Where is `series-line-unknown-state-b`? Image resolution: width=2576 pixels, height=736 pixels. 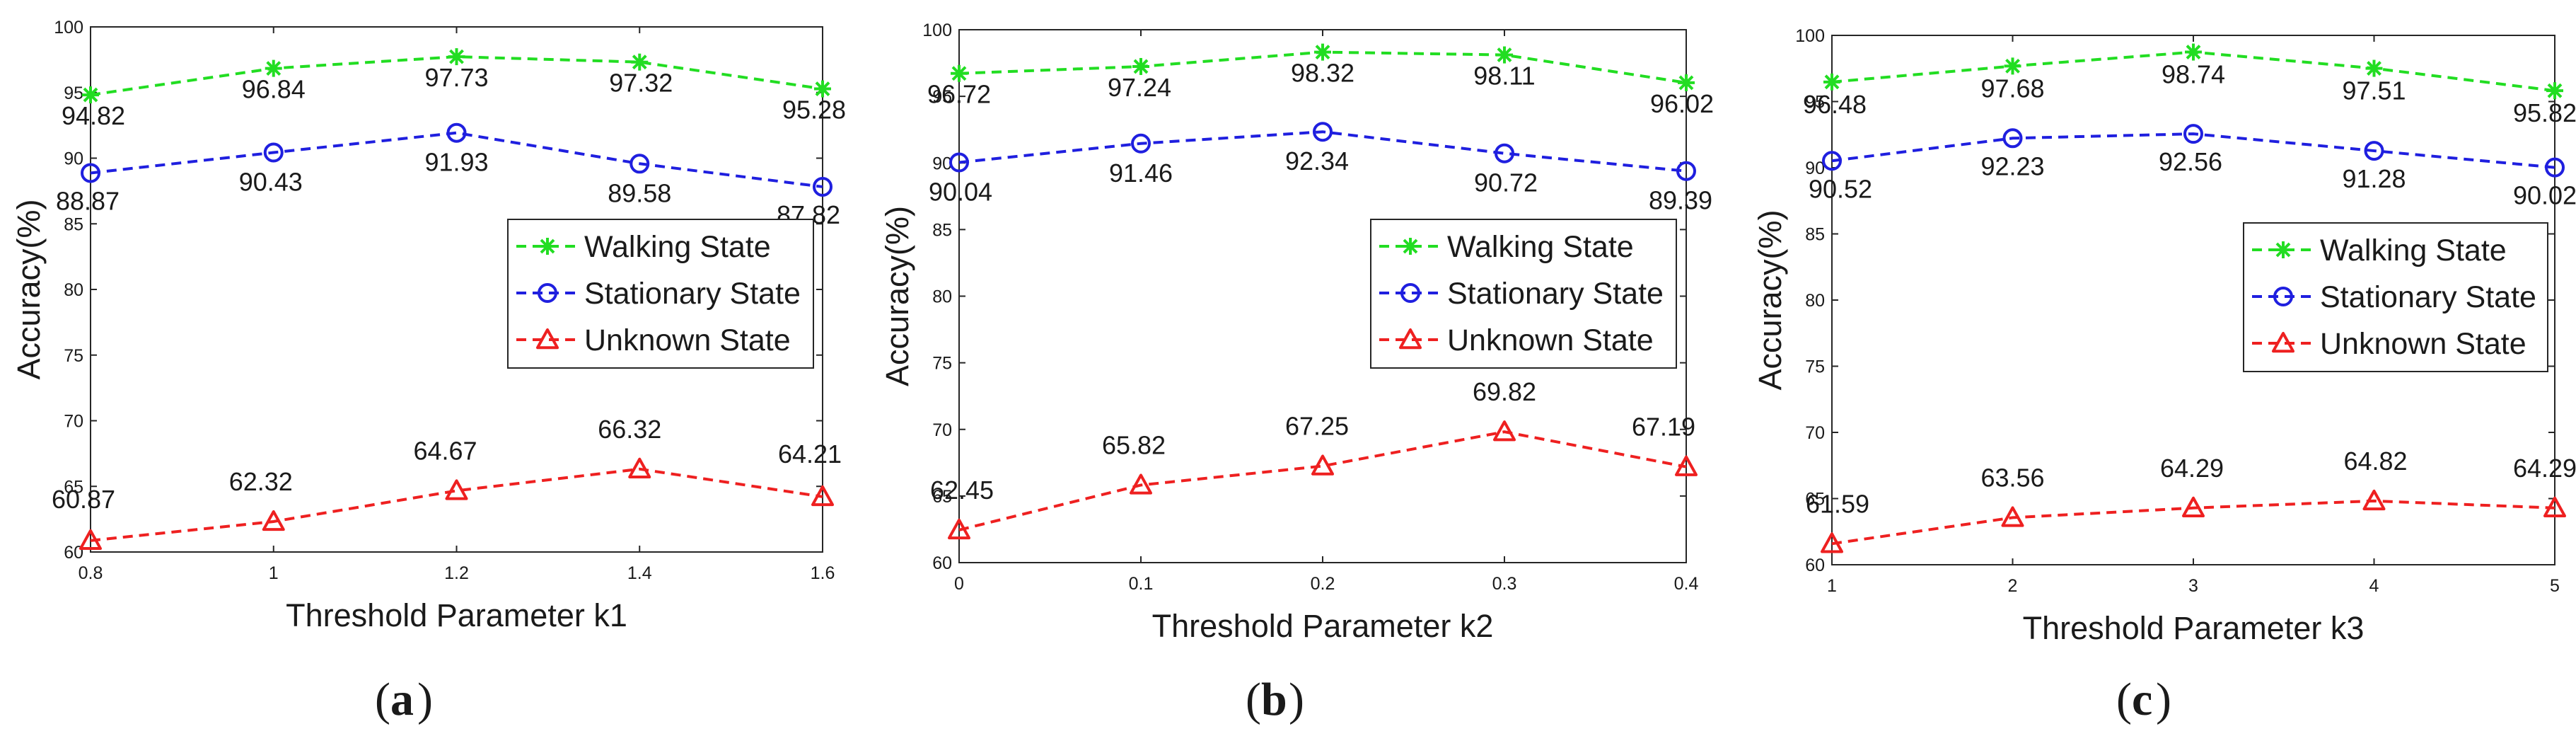 series-line-unknown-state-b is located at coordinates (1322, 481).